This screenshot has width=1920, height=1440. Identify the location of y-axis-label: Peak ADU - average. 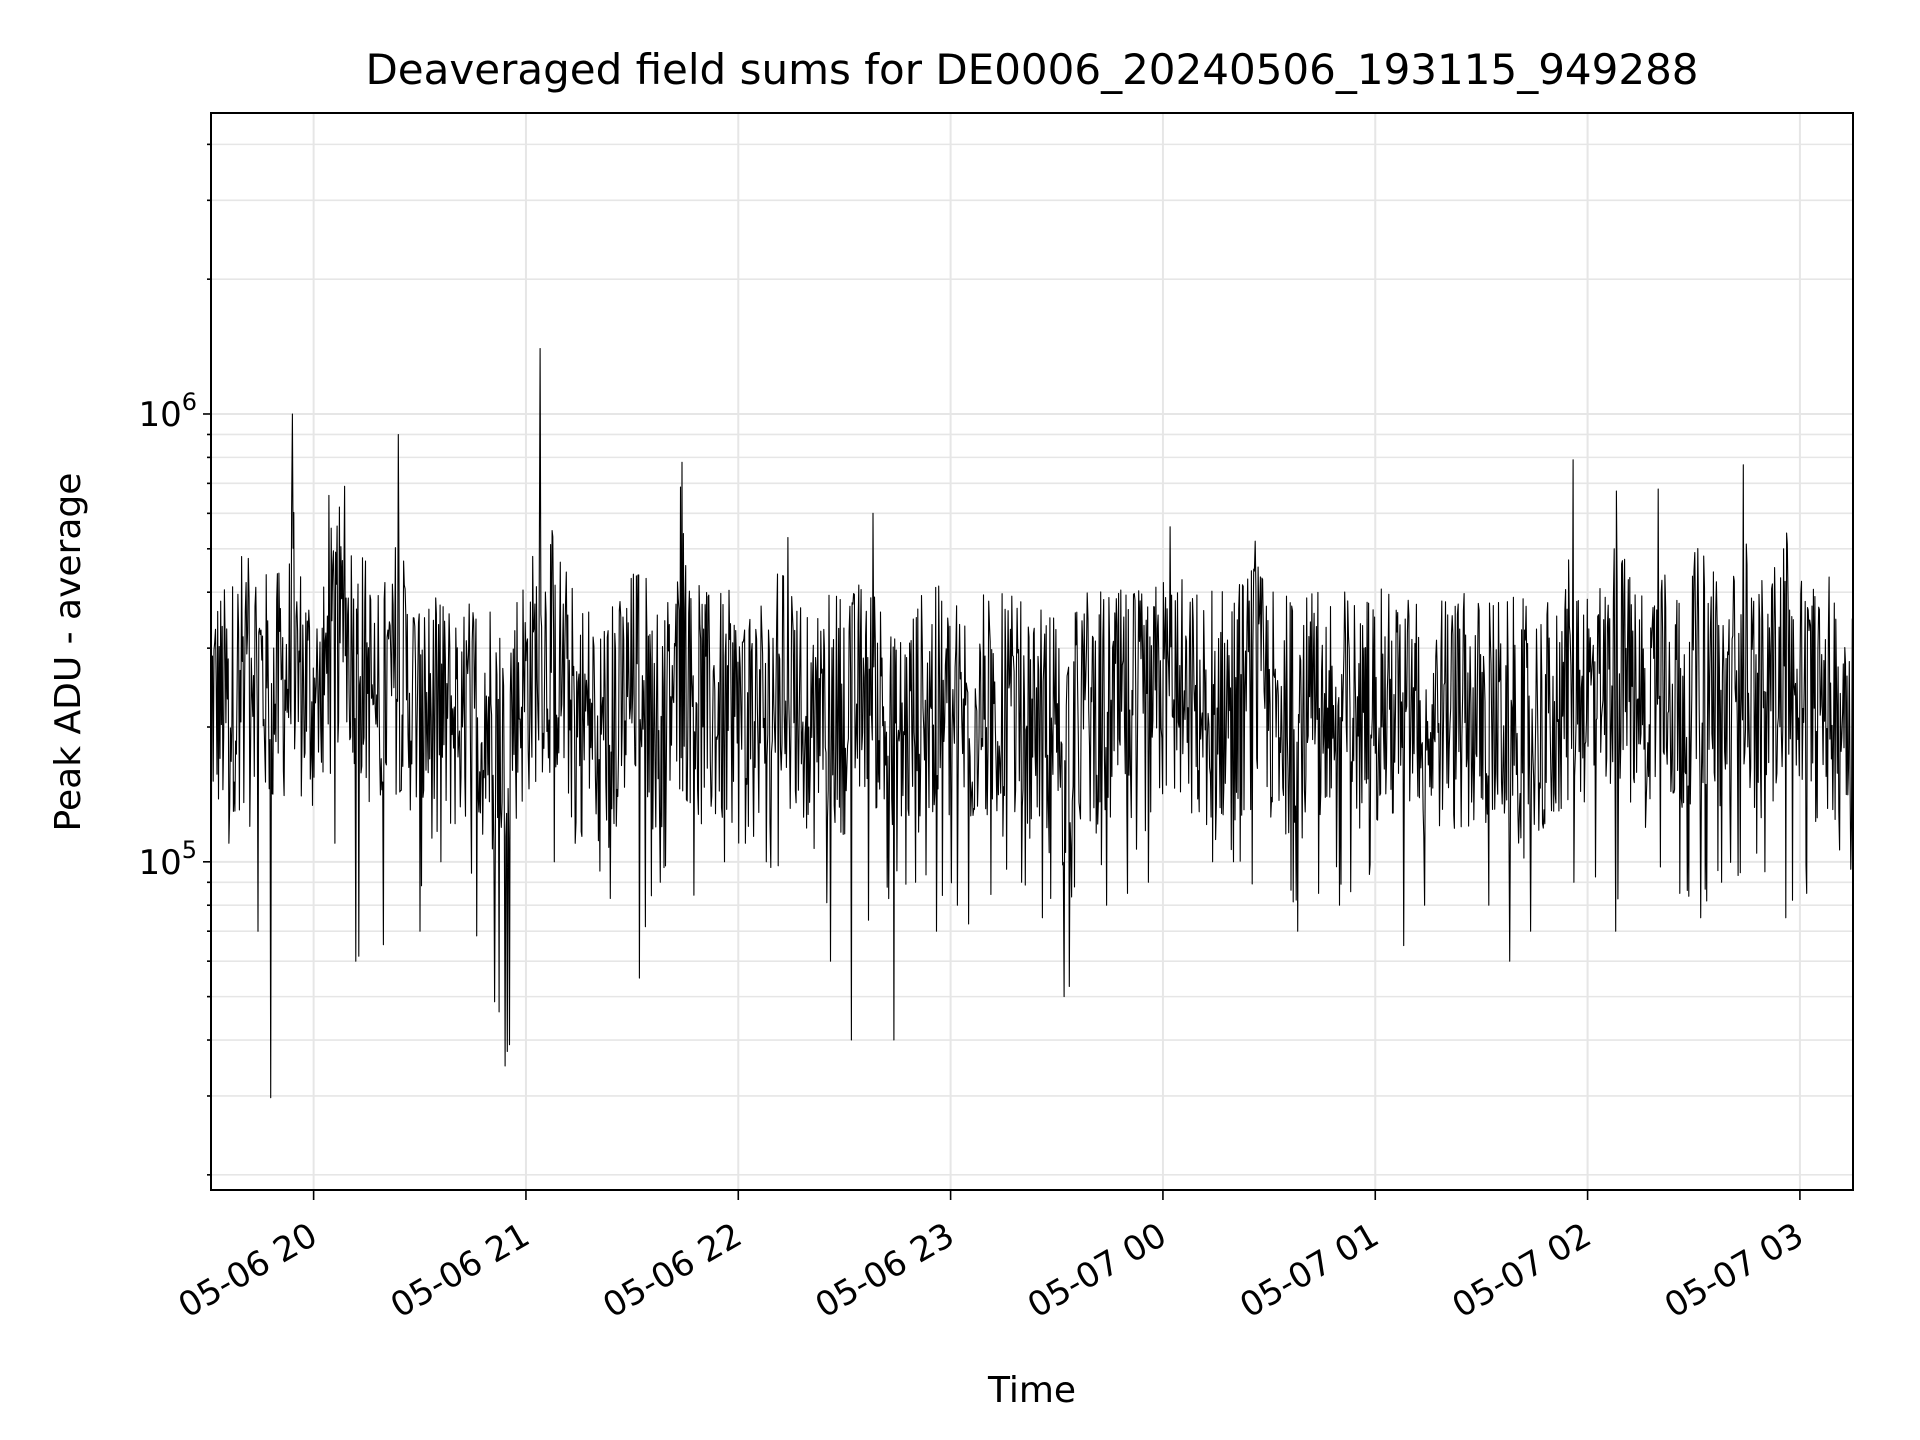
(68, 652).